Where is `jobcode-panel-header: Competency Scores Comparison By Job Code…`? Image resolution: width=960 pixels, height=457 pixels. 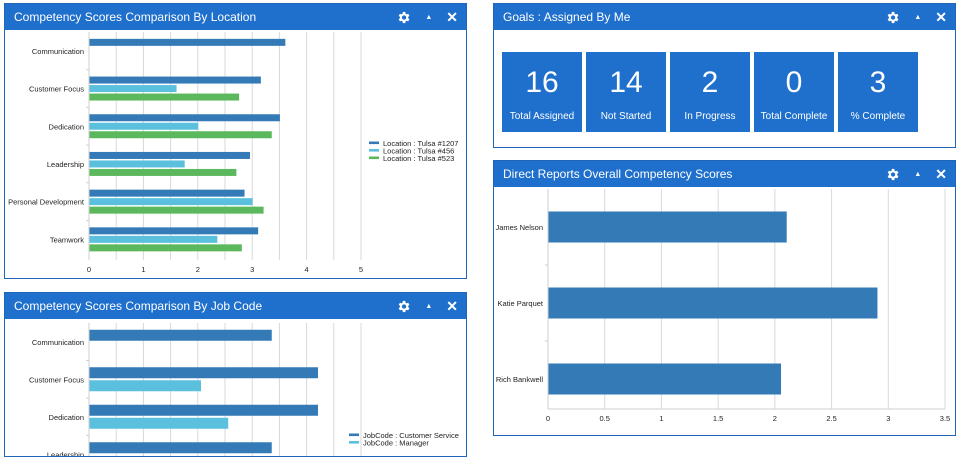 jobcode-panel-header: Competency Scores Comparison By Job Code… is located at coordinates (235, 306).